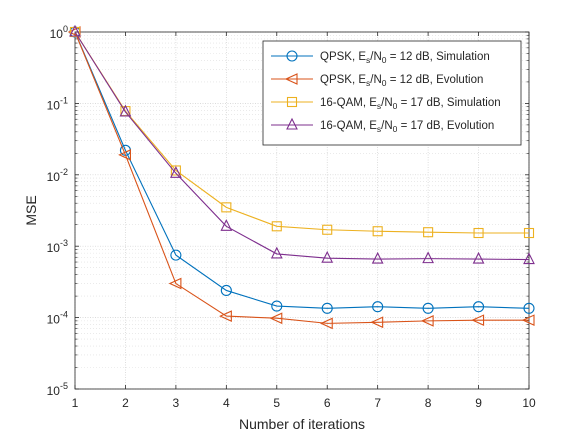 Image resolution: width=581 pixels, height=436 pixels. Describe the element at coordinates (529, 403) in the screenshot. I see `x-tick-label: 10` at that location.